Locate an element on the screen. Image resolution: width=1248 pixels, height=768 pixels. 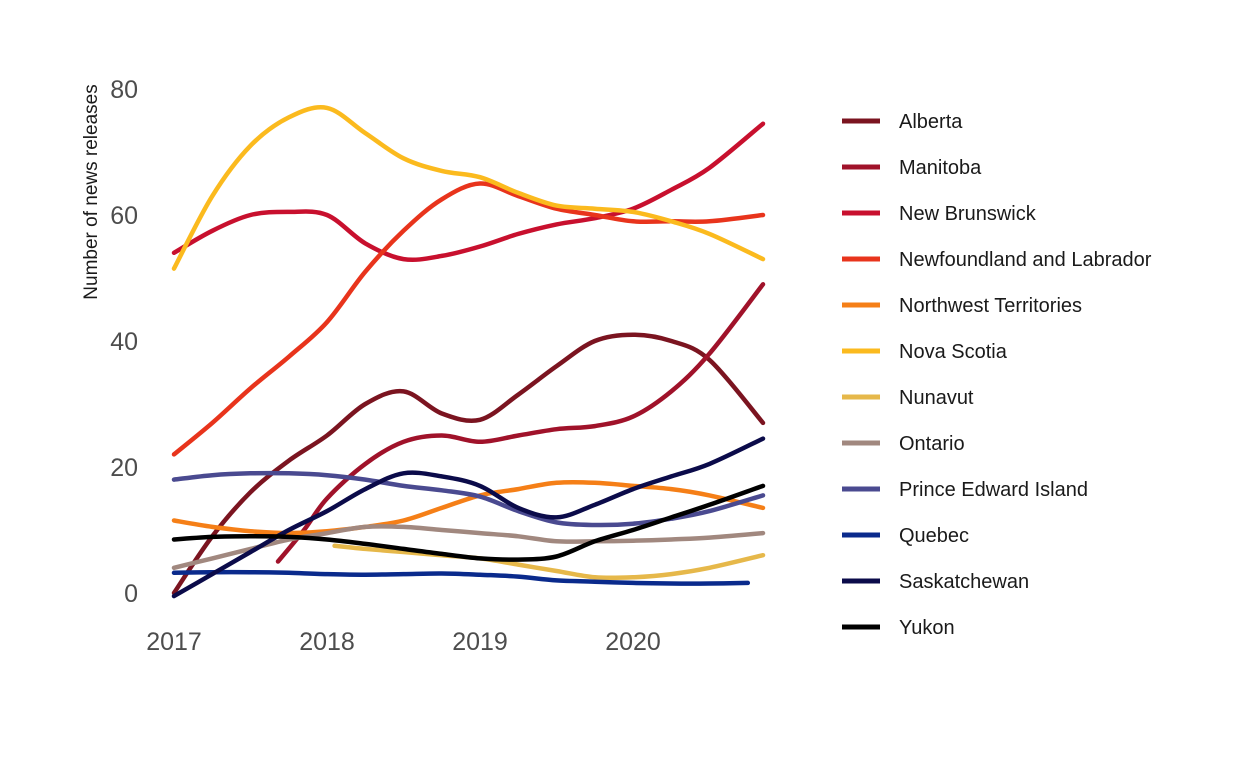
legend-label: Yukon is located at coordinates (927, 628).